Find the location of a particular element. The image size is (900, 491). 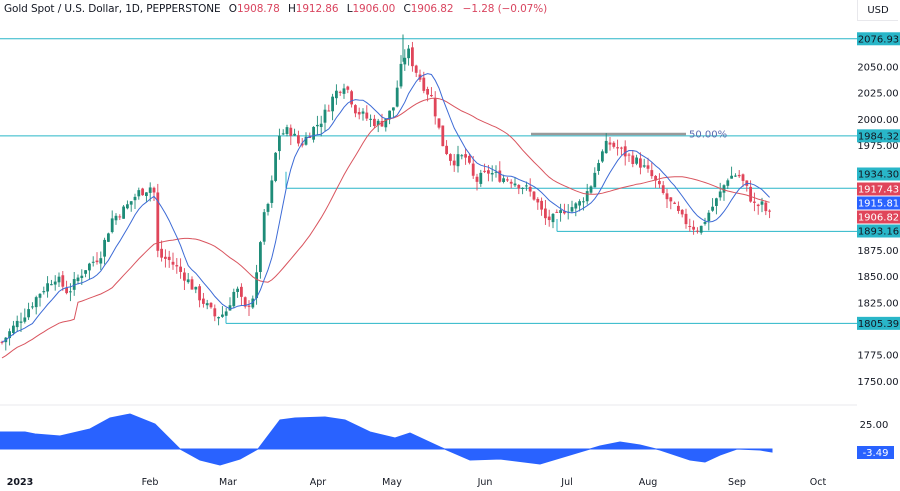

time-tick: May is located at coordinates (392, 482).